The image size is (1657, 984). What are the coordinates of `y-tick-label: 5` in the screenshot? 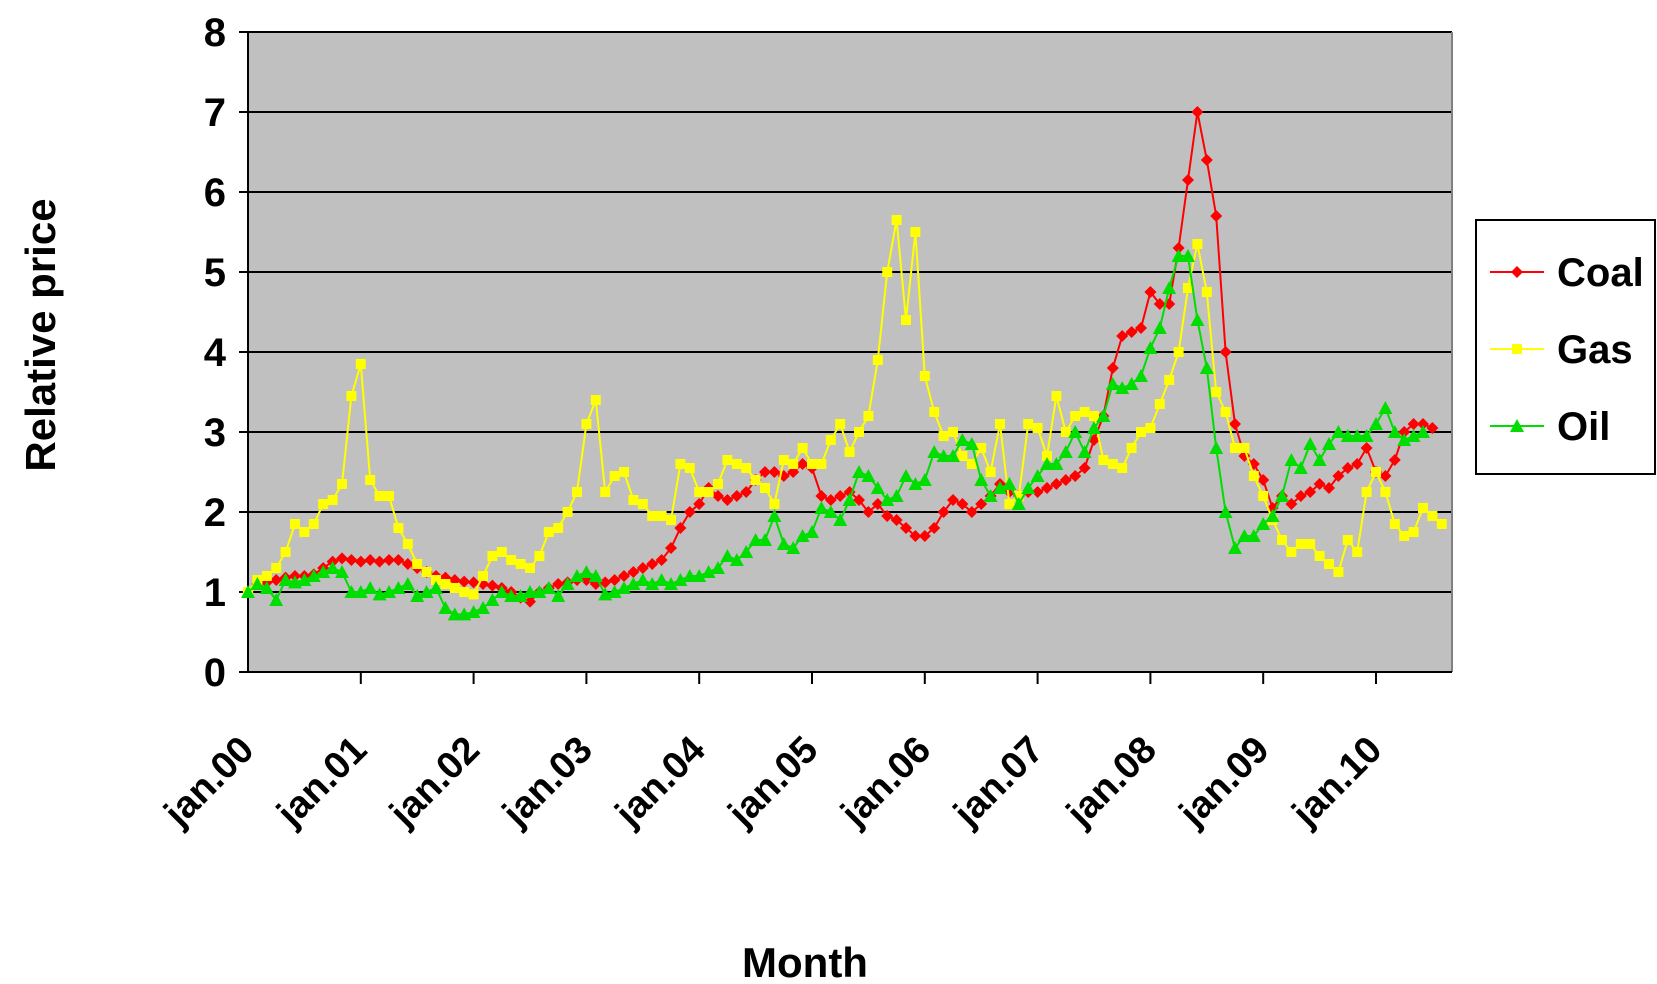 It's located at (215, 273).